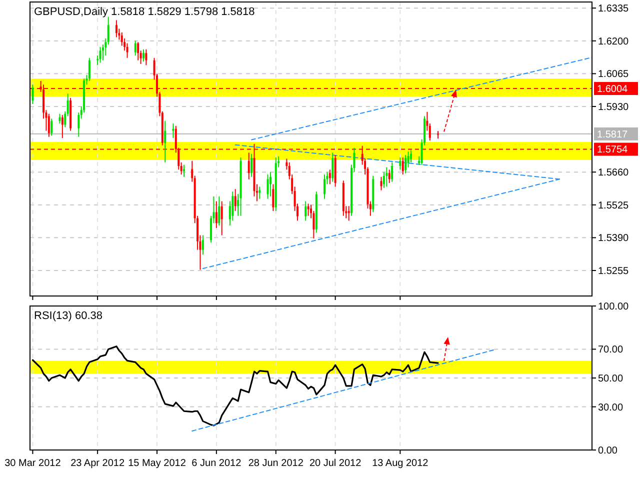 This screenshot has width=640, height=479. Describe the element at coordinates (614, 173) in the screenshot. I see `y-tick-label: 1.5660` at that location.